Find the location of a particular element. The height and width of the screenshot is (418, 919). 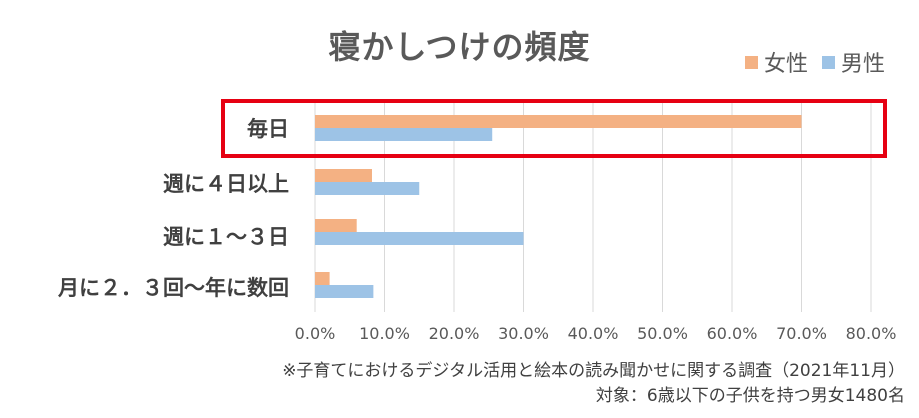

chart-legend: 女性 男性 is located at coordinates (814, 62).